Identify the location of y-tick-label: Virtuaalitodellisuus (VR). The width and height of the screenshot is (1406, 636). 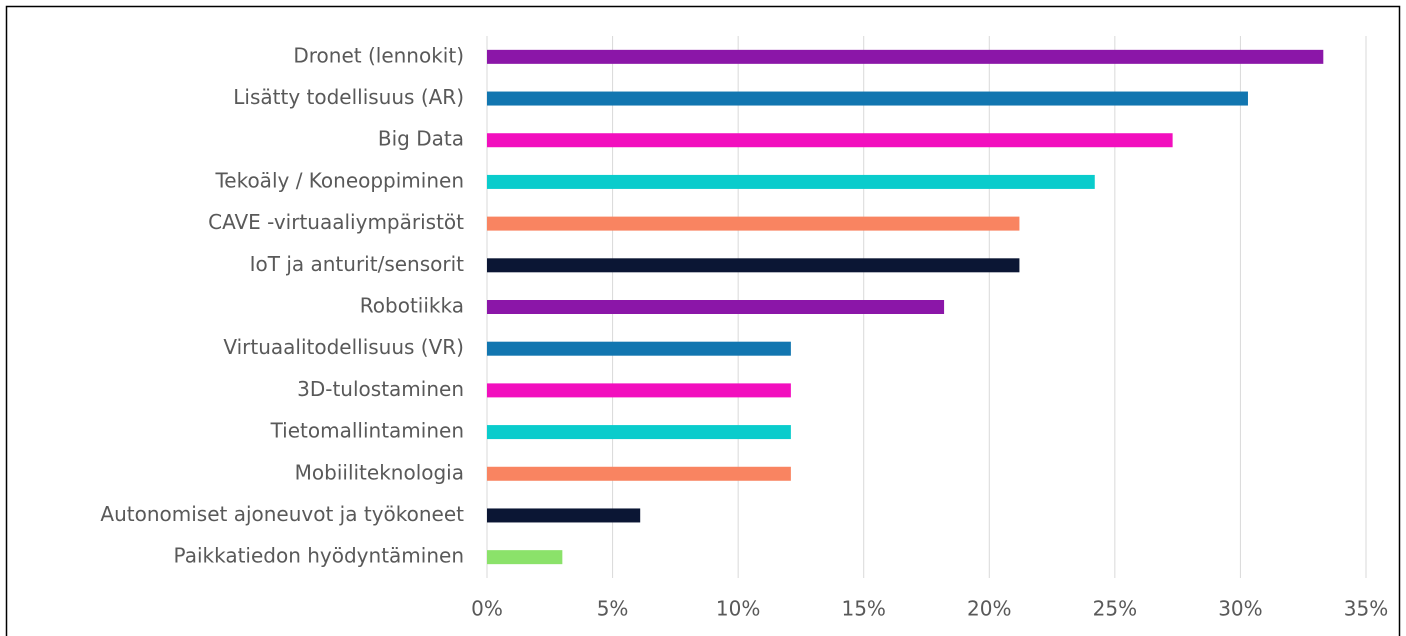
(343, 347).